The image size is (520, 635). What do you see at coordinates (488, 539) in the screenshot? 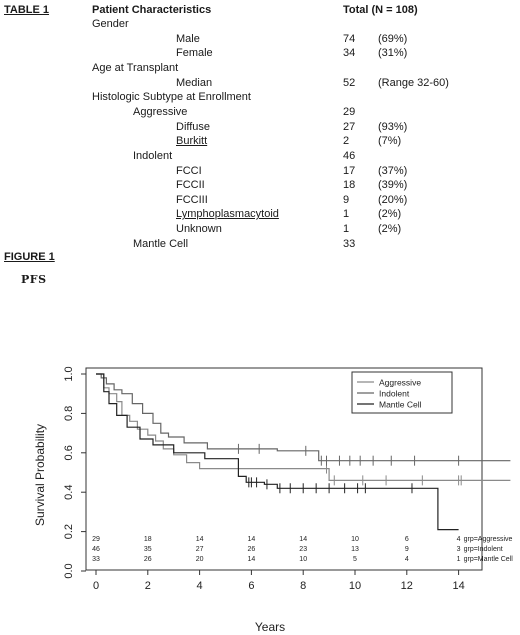
I see `risk-group-label: grp=Aggressive` at bounding box center [488, 539].